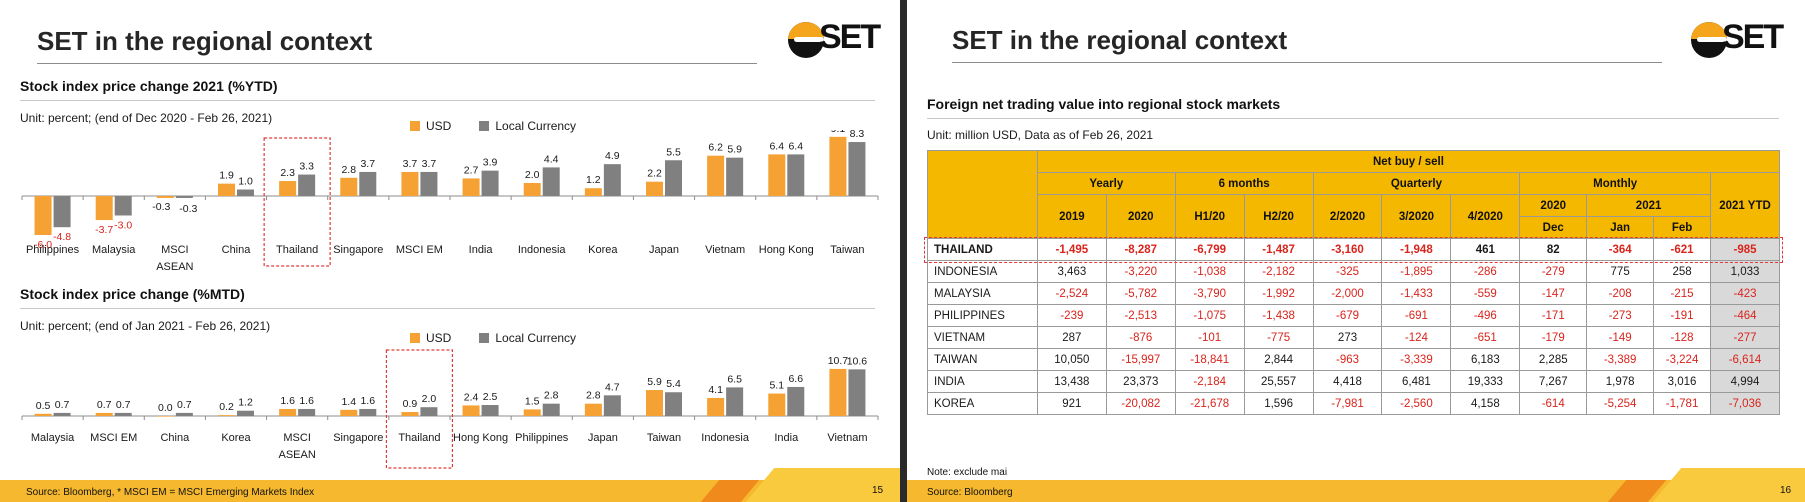  What do you see at coordinates (795, 146) in the screenshot?
I see `data-label-local: 6.4` at bounding box center [795, 146].